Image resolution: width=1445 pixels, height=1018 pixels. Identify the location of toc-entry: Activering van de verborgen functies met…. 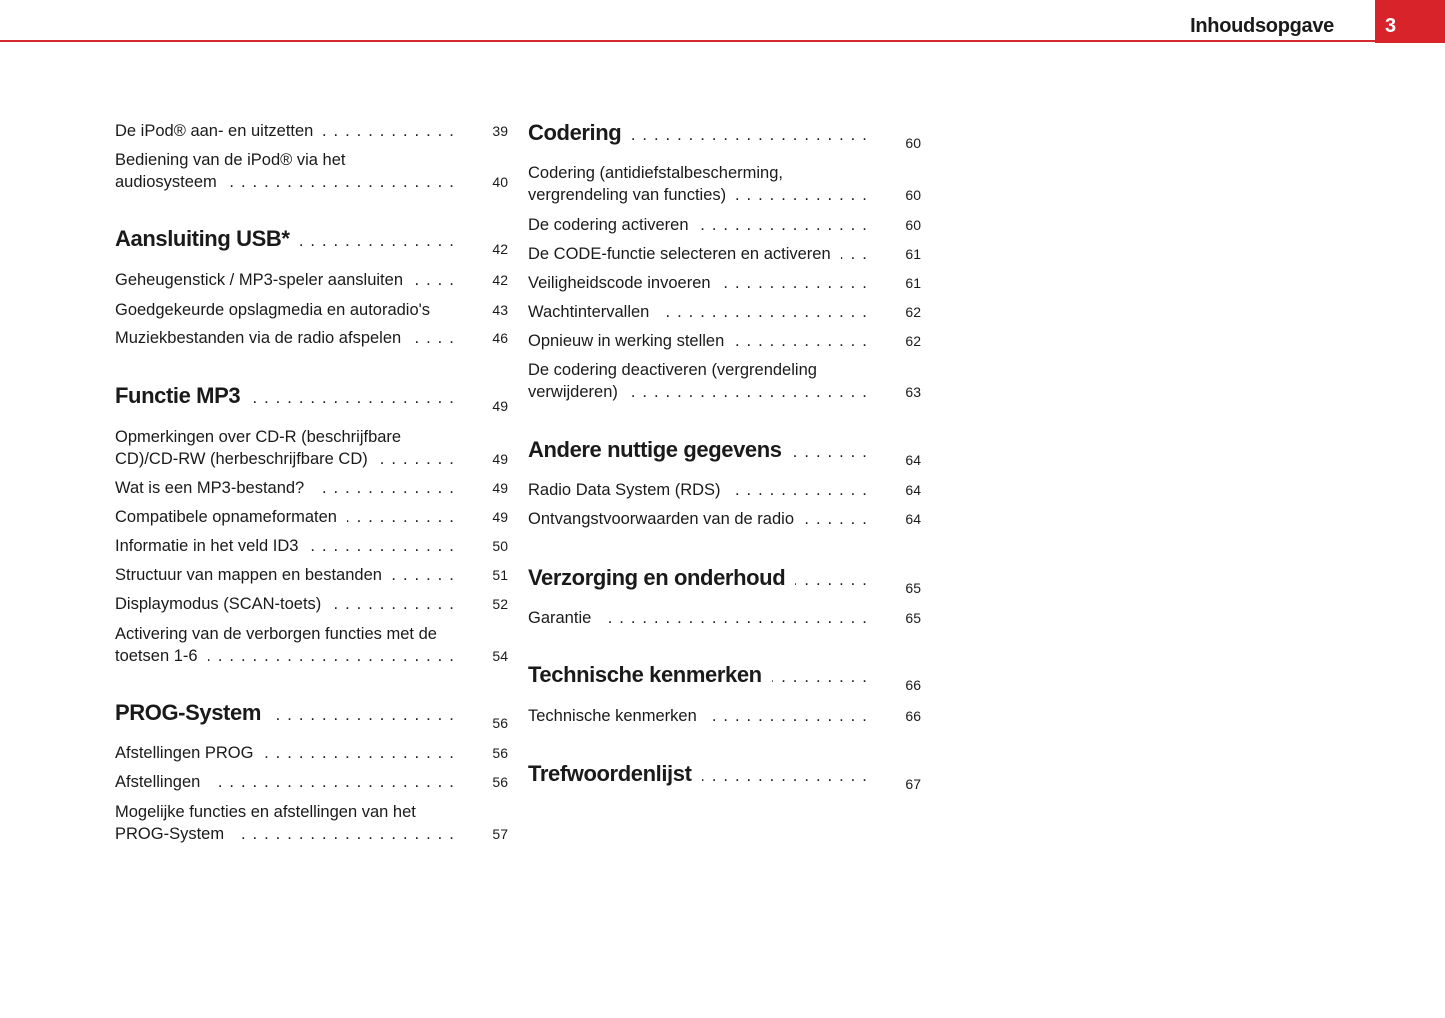
(311, 645).